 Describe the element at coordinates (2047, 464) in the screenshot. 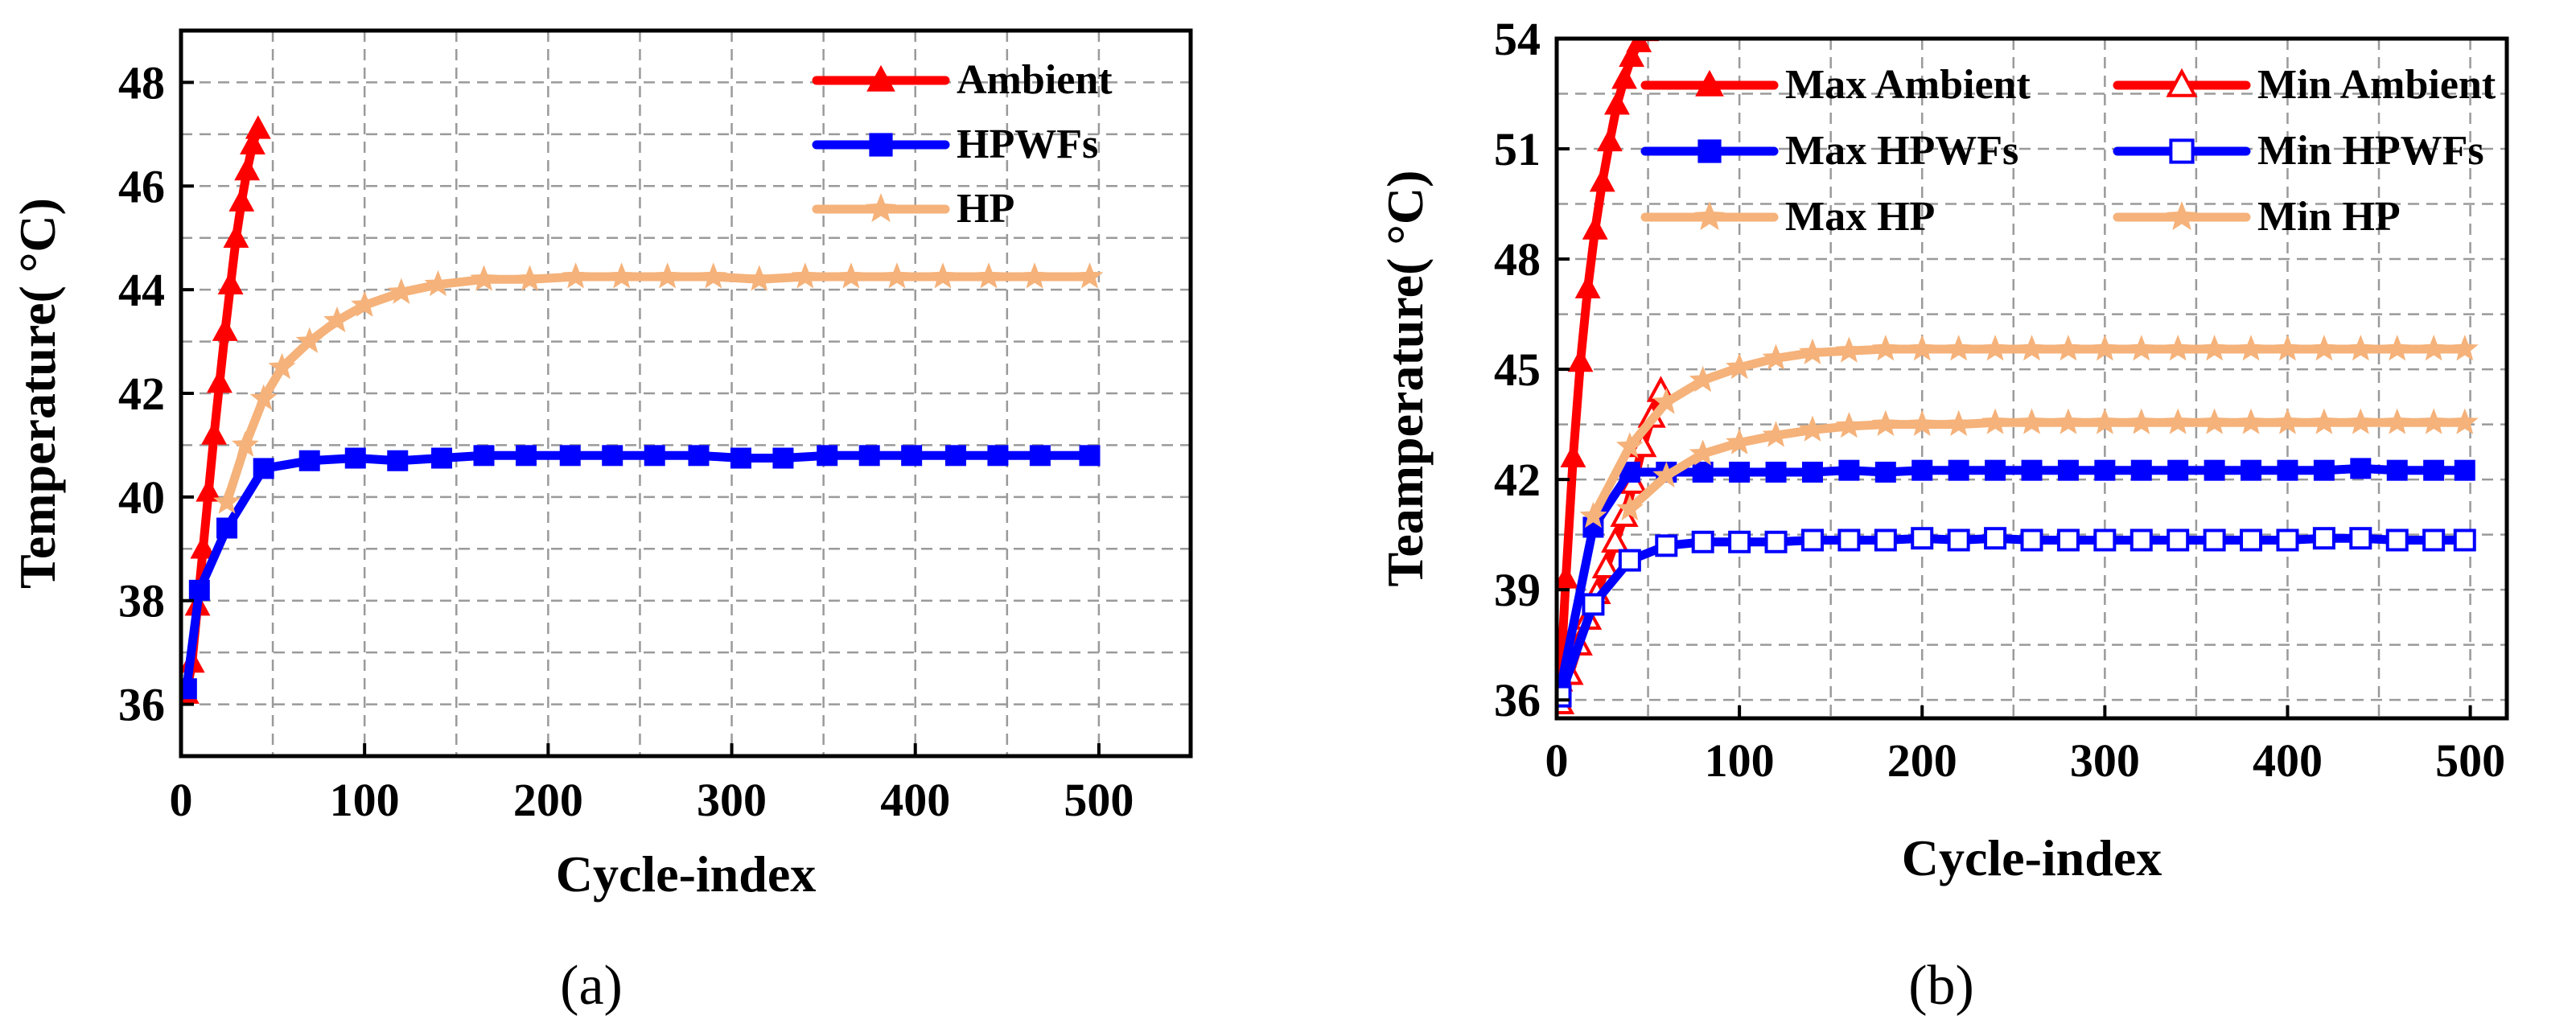

I see `series-min-hp` at that location.